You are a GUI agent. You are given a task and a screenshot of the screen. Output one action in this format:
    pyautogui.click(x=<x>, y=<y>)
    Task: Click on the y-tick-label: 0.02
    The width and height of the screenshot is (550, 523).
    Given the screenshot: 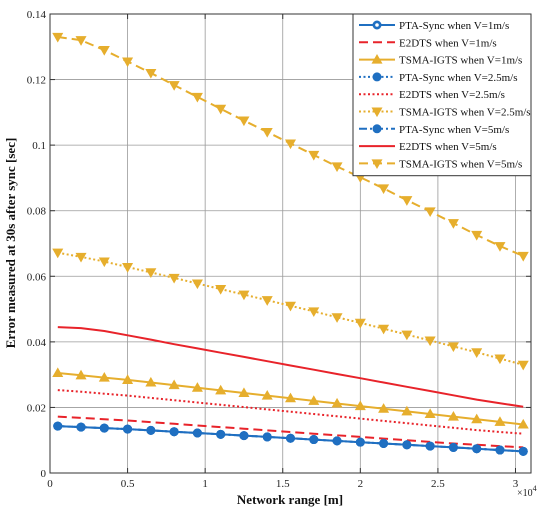 What is the action you would take?
    pyautogui.click(x=36, y=408)
    